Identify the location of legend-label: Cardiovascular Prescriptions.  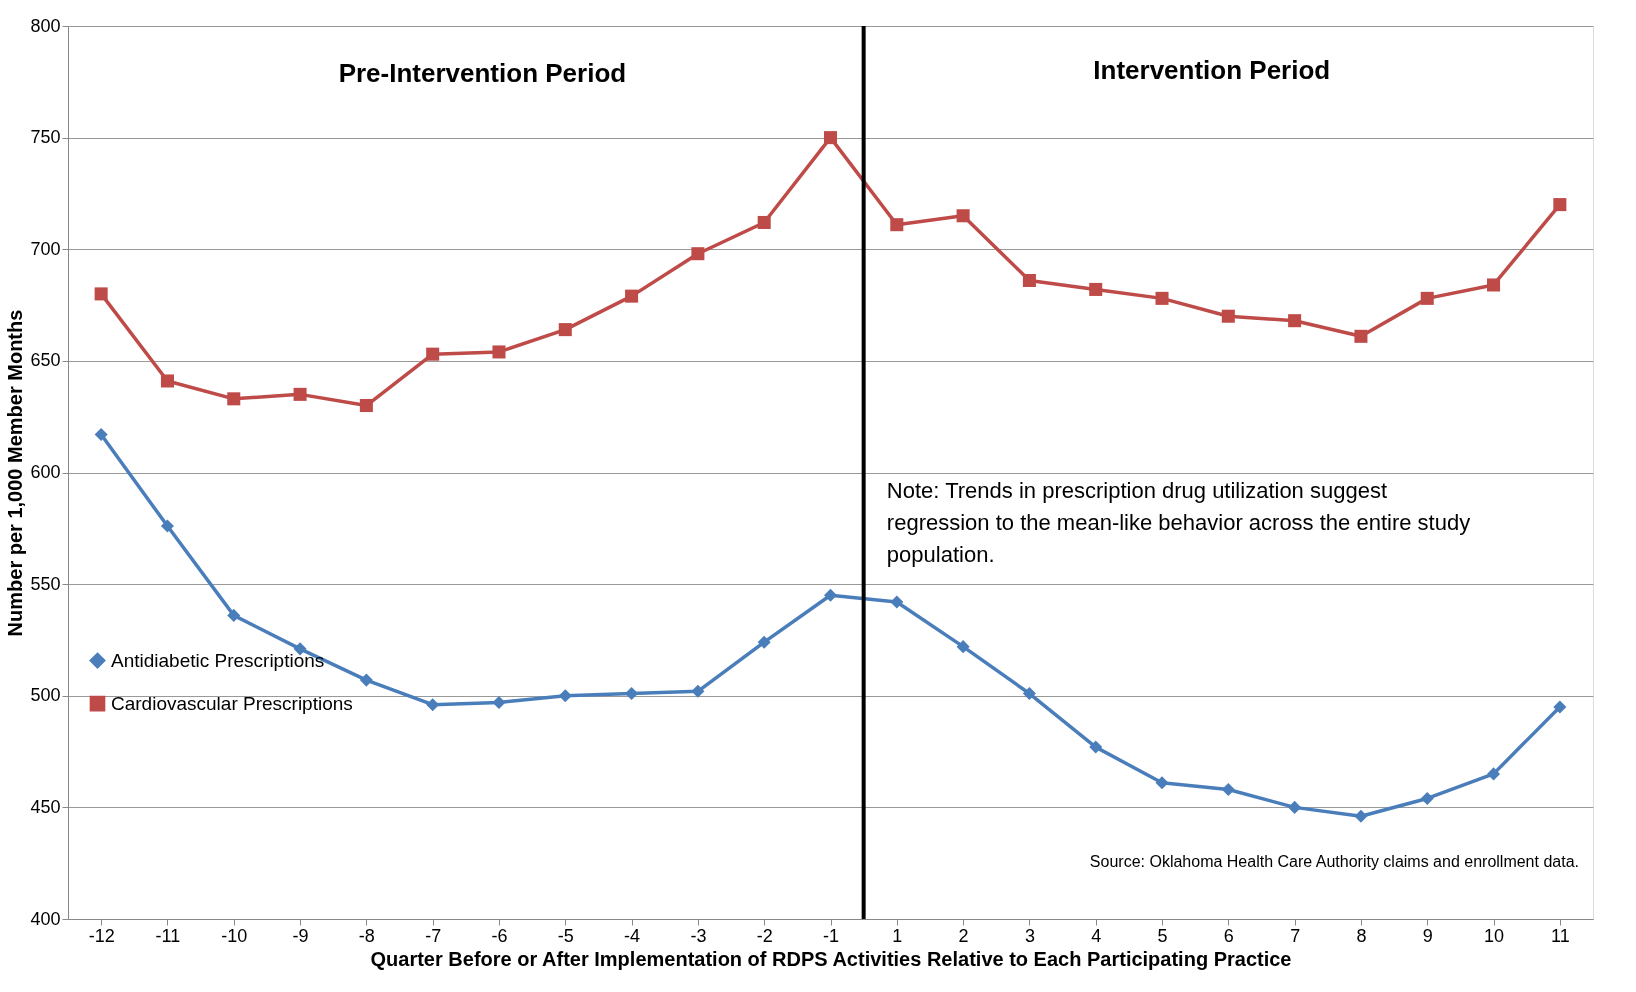
(232, 703).